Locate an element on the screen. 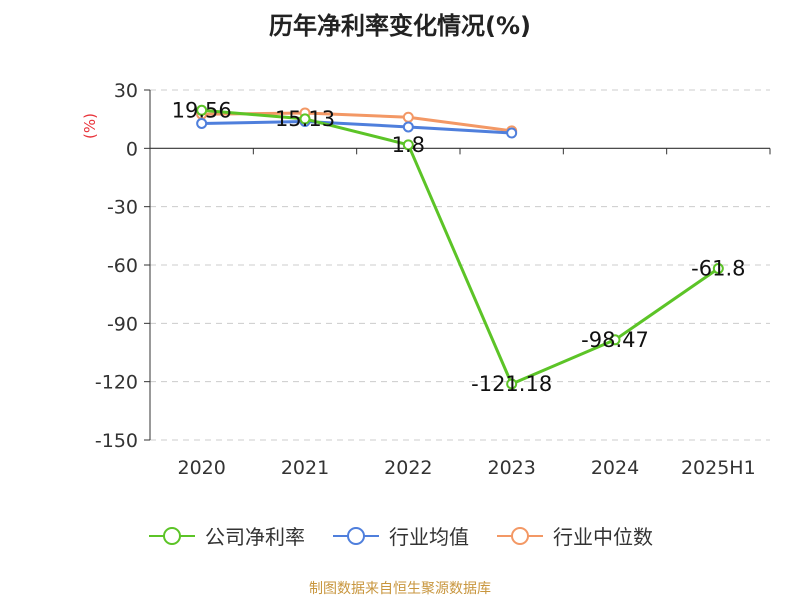 The image size is (800, 600). data-label: -98.47 is located at coordinates (615, 340).